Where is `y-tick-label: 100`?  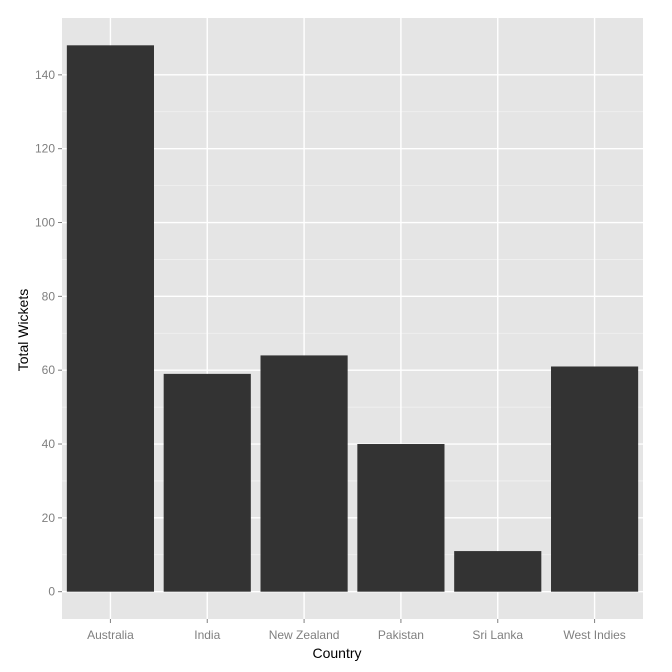
y-tick-label: 100 is located at coordinates (45, 223).